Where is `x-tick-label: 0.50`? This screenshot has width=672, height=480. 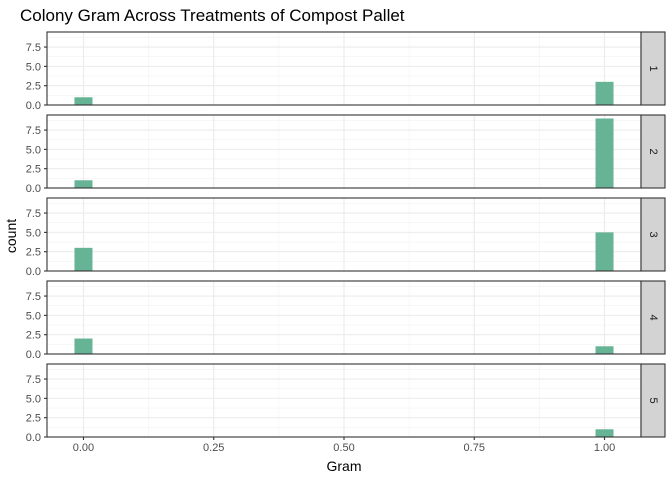 x-tick-label: 0.50 is located at coordinates (343, 448).